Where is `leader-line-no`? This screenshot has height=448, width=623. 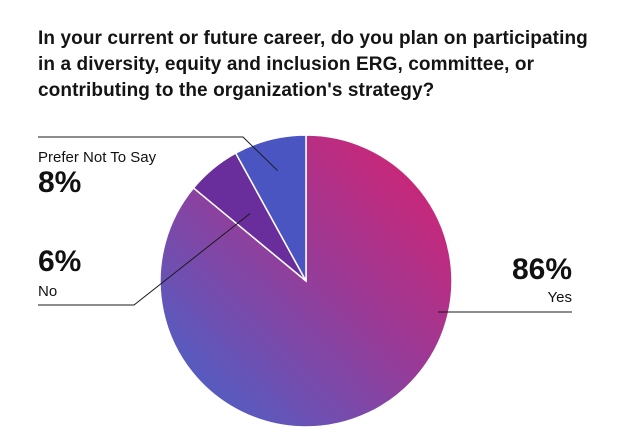 leader-line-no is located at coordinates (144, 259).